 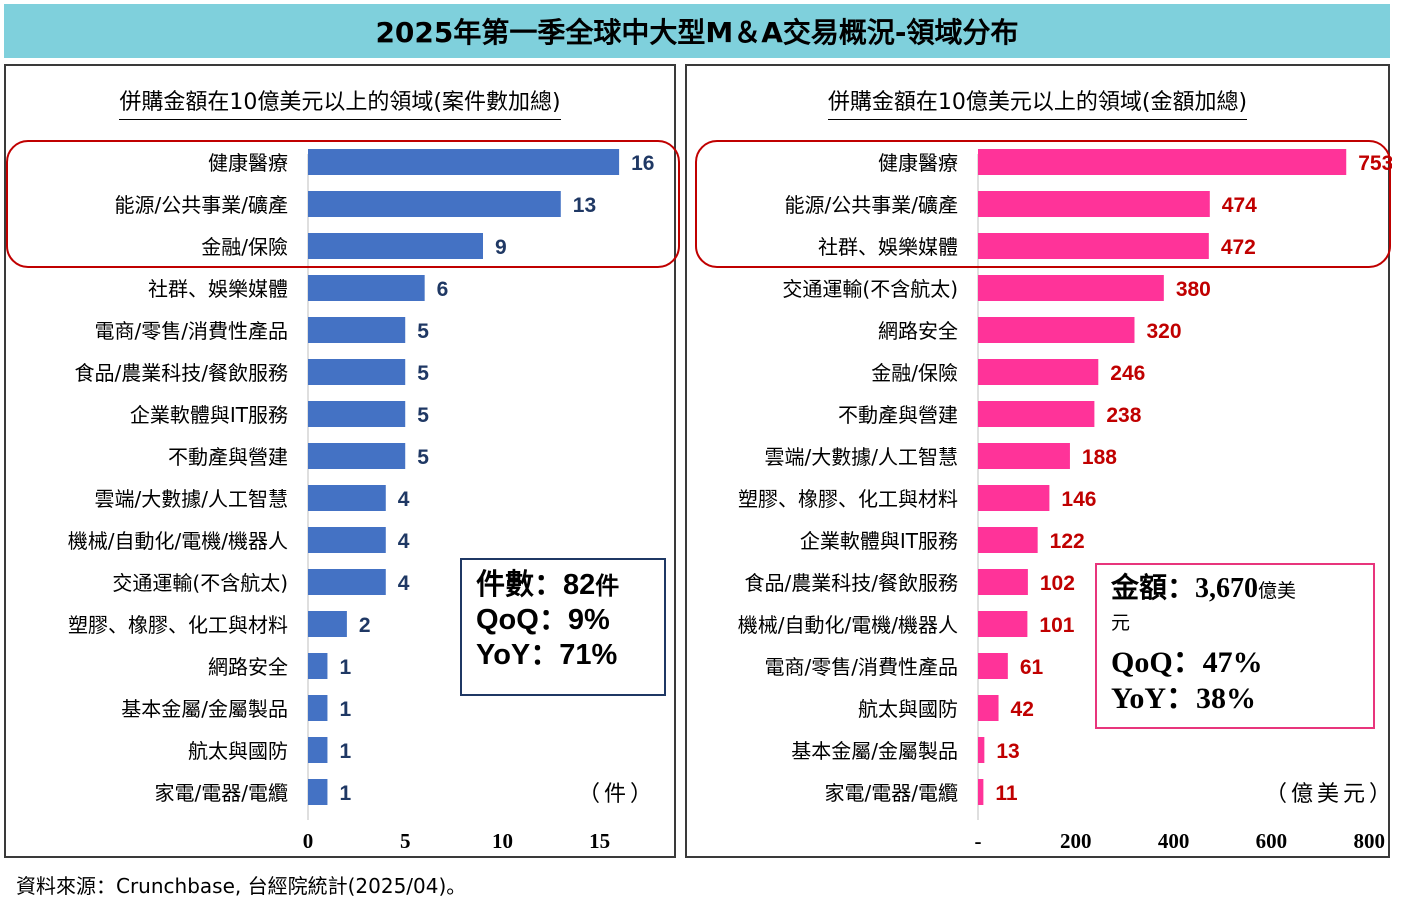 What do you see at coordinates (617, 794) in the screenshot?
I see `left-unit-label: （件）` at bounding box center [617, 794].